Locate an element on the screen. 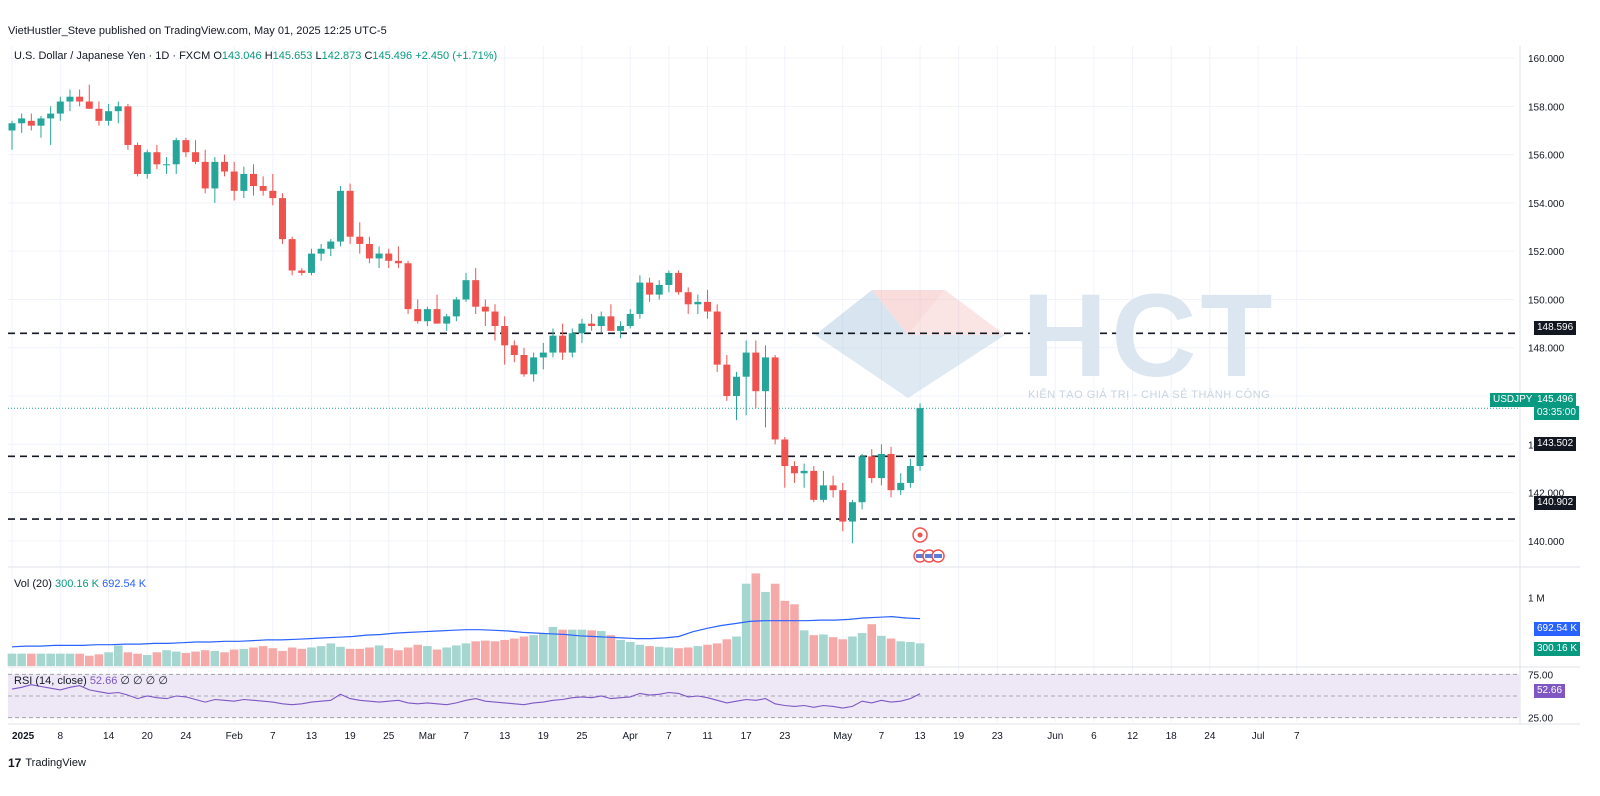 The width and height of the screenshot is (1600, 796). level-tag-2: 143.502 is located at coordinates (1555, 444).